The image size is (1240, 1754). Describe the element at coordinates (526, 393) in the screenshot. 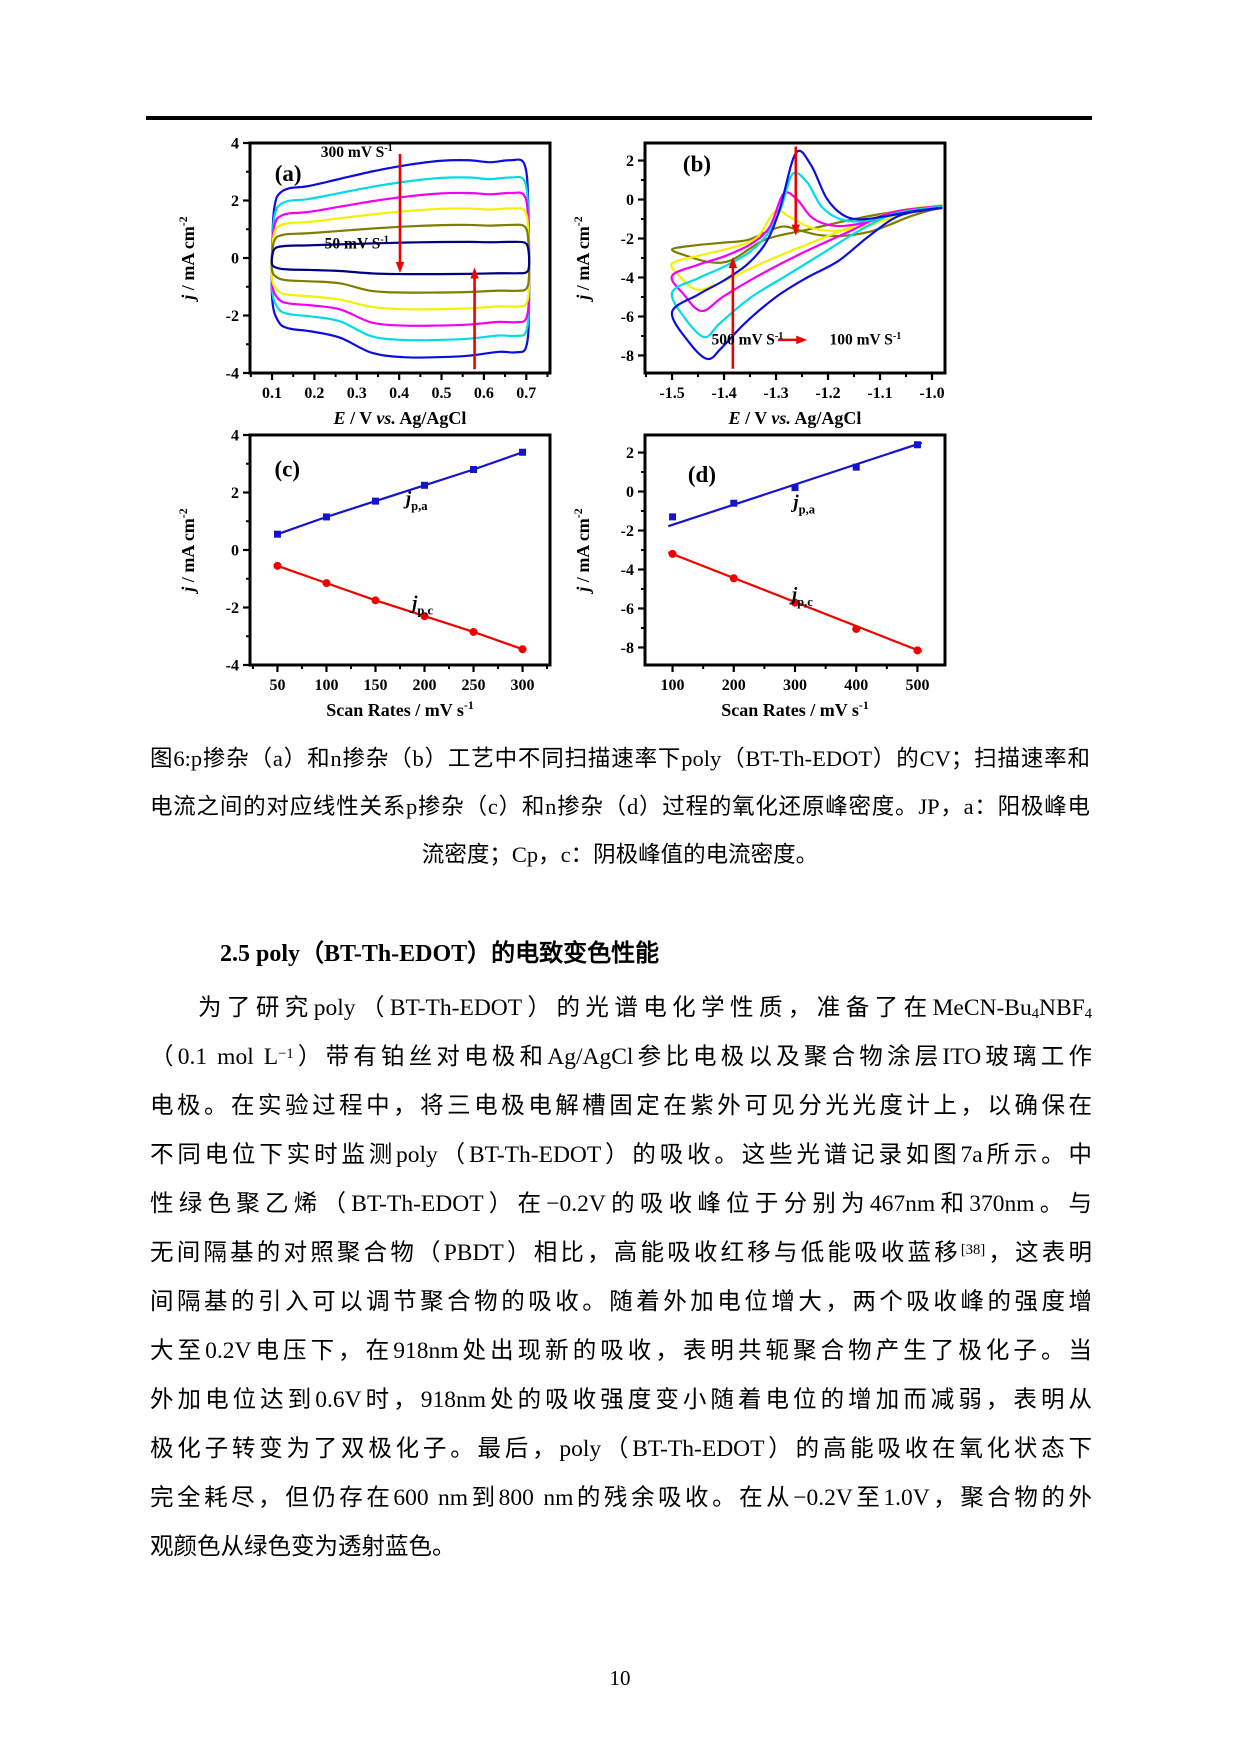

I see `svg-text: 0.7` at that location.